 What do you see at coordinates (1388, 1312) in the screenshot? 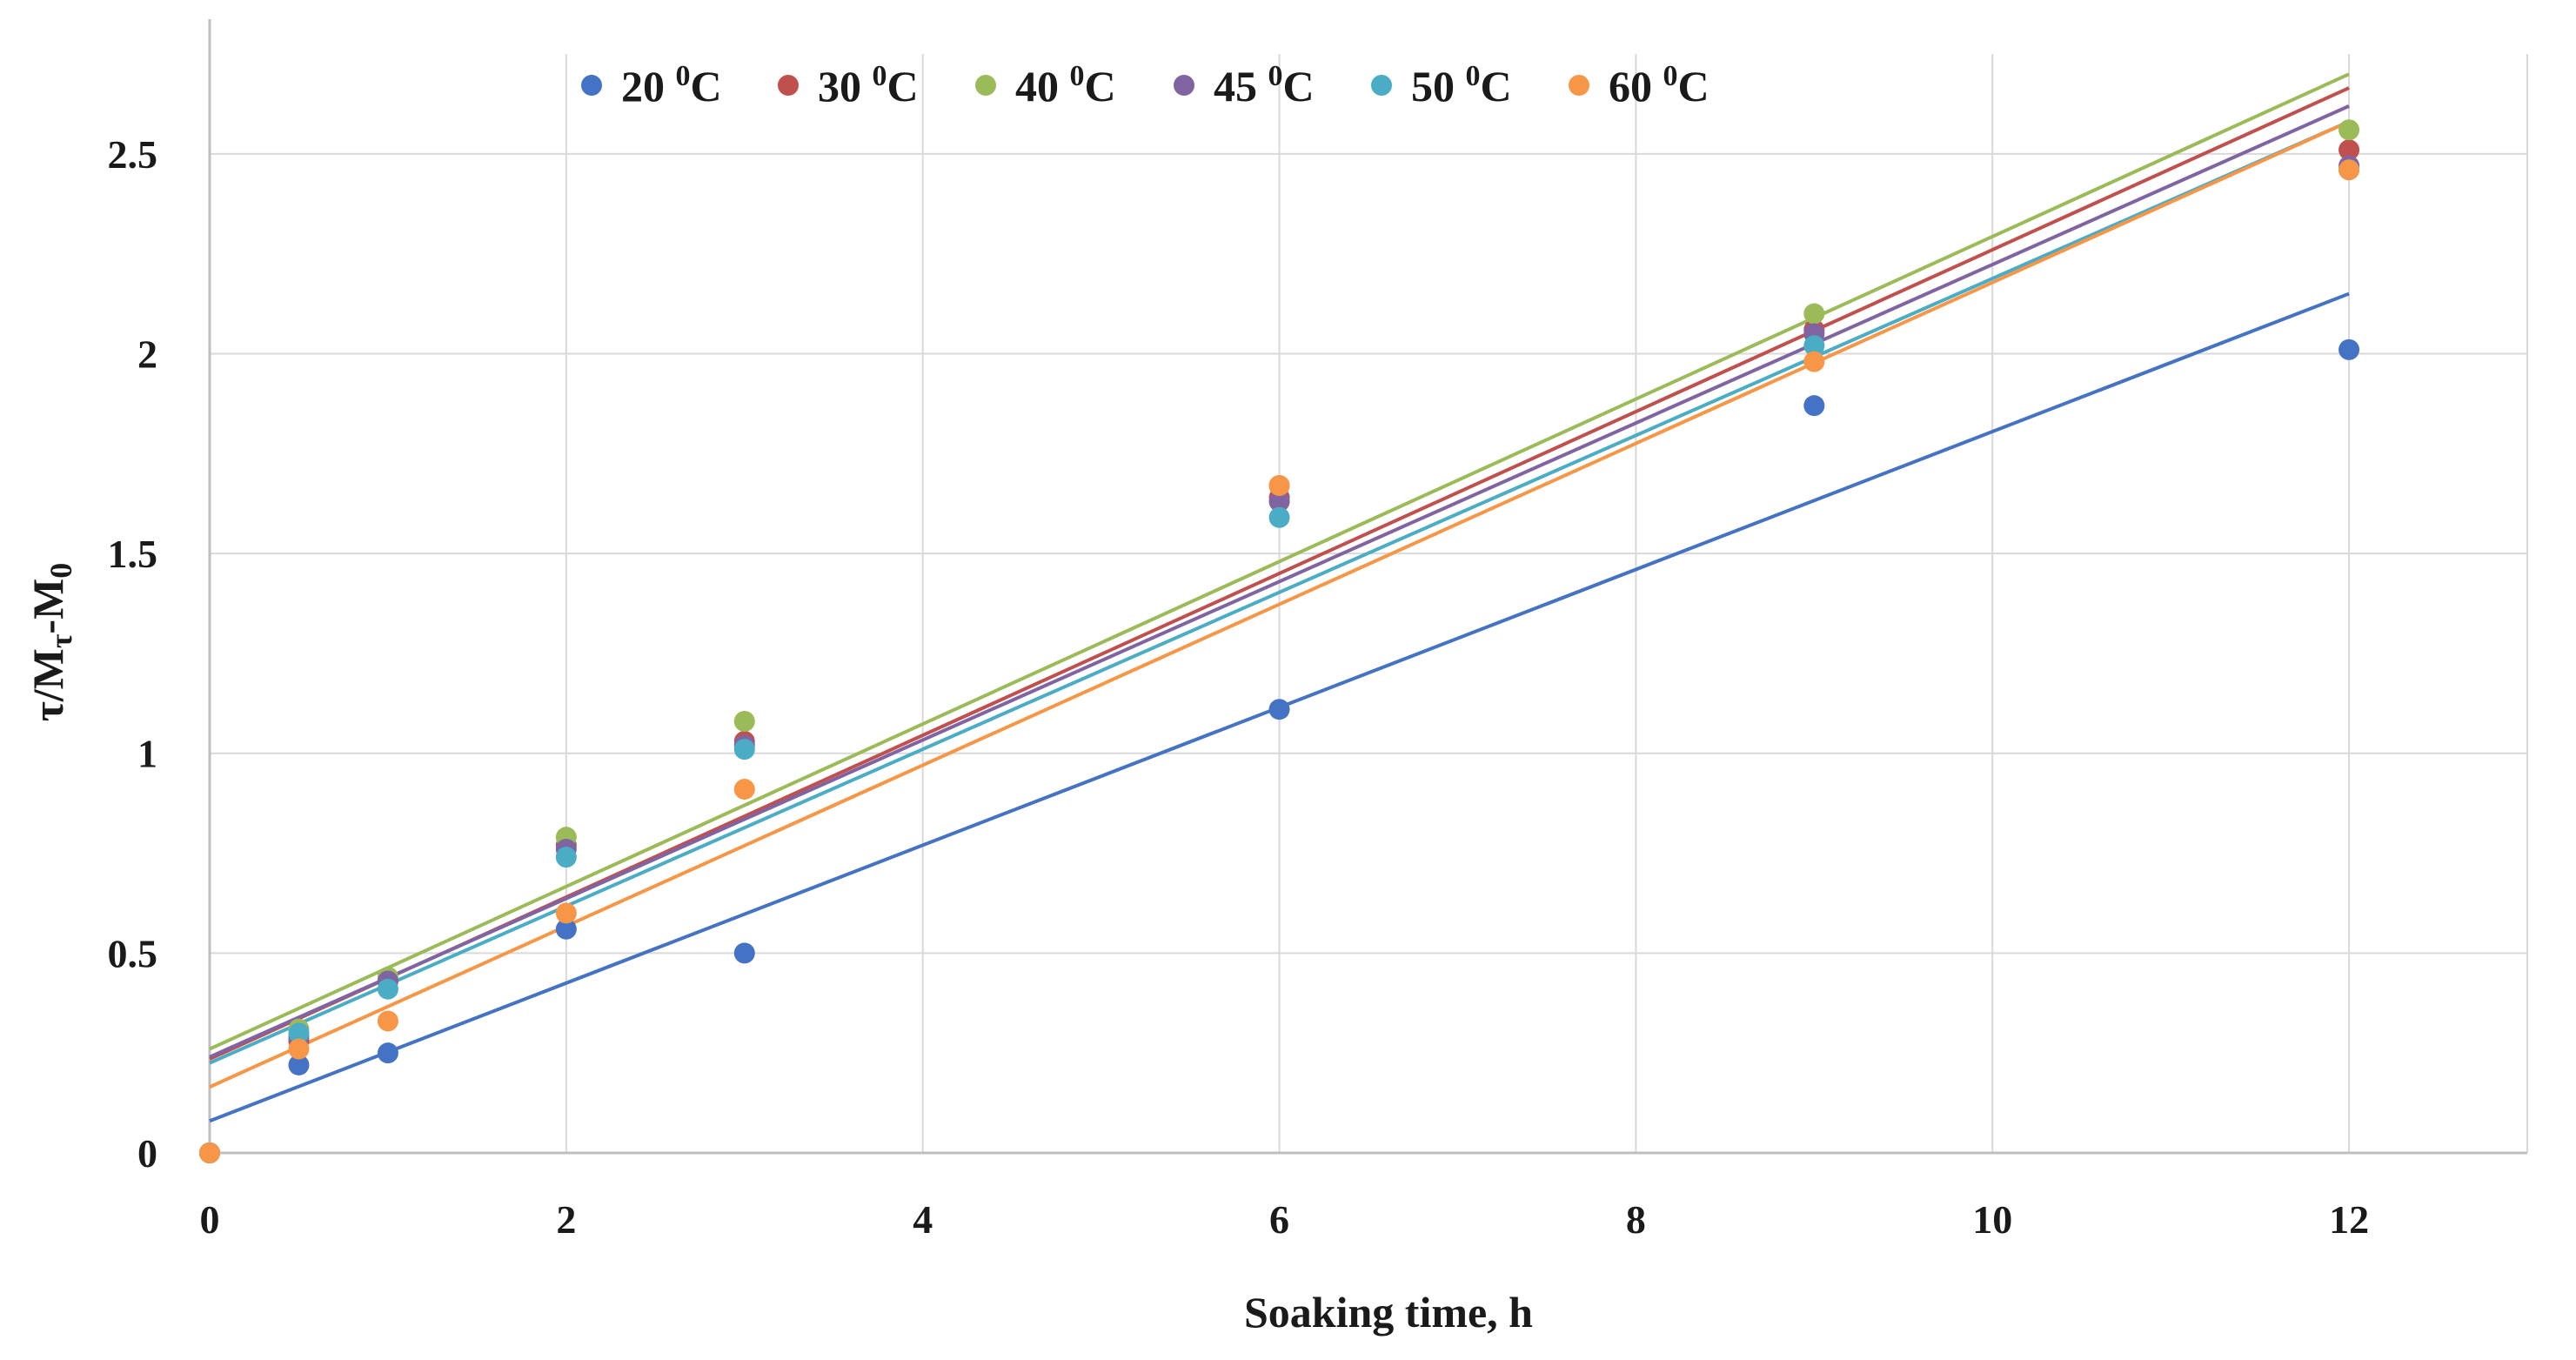
I see `x-axis-title: Soaking time, h` at bounding box center [1388, 1312].